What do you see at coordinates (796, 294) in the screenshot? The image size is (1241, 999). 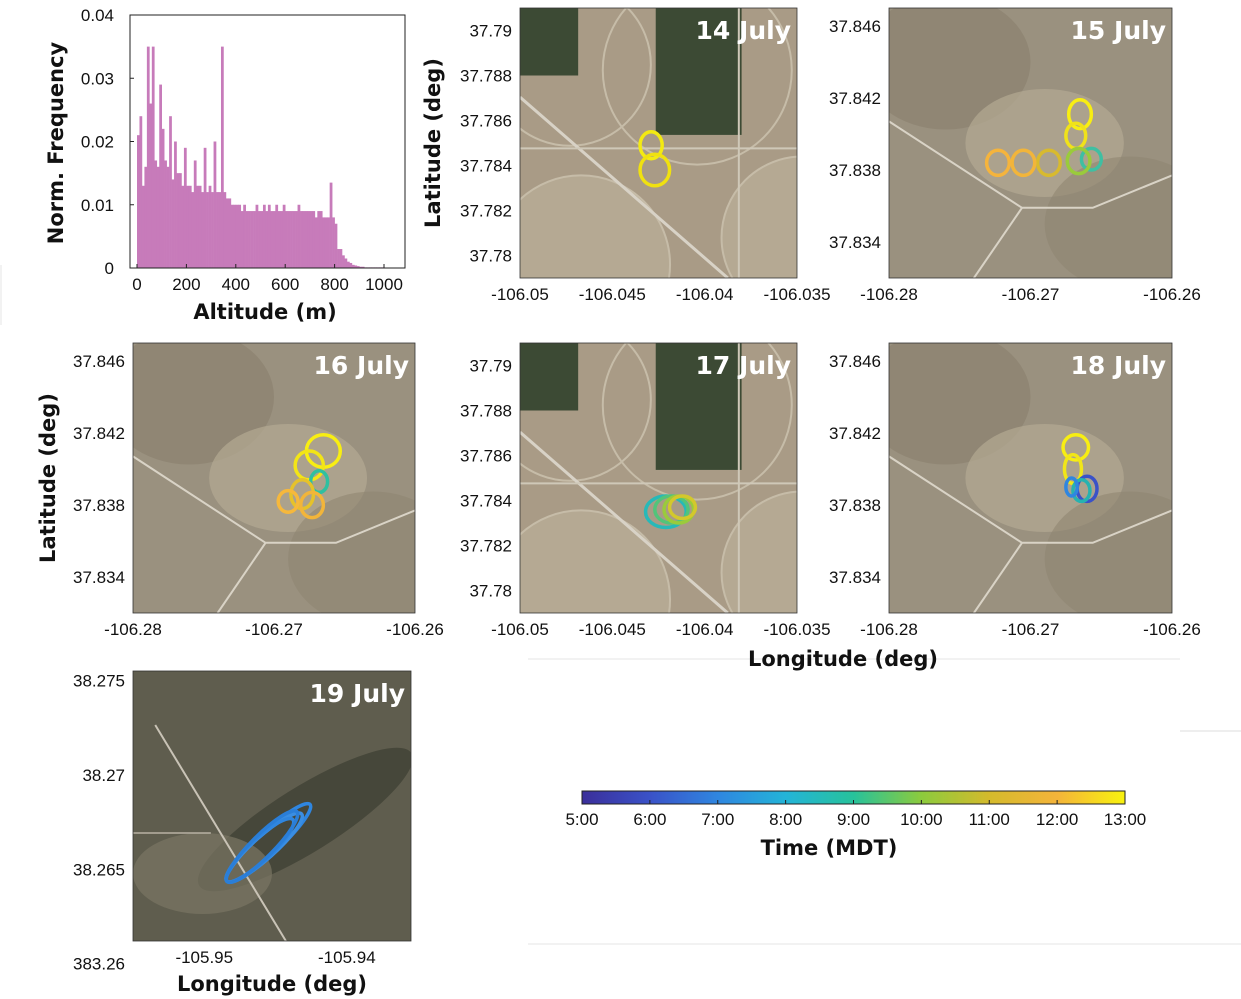 I see `x-tick-label: -106.035` at bounding box center [796, 294].